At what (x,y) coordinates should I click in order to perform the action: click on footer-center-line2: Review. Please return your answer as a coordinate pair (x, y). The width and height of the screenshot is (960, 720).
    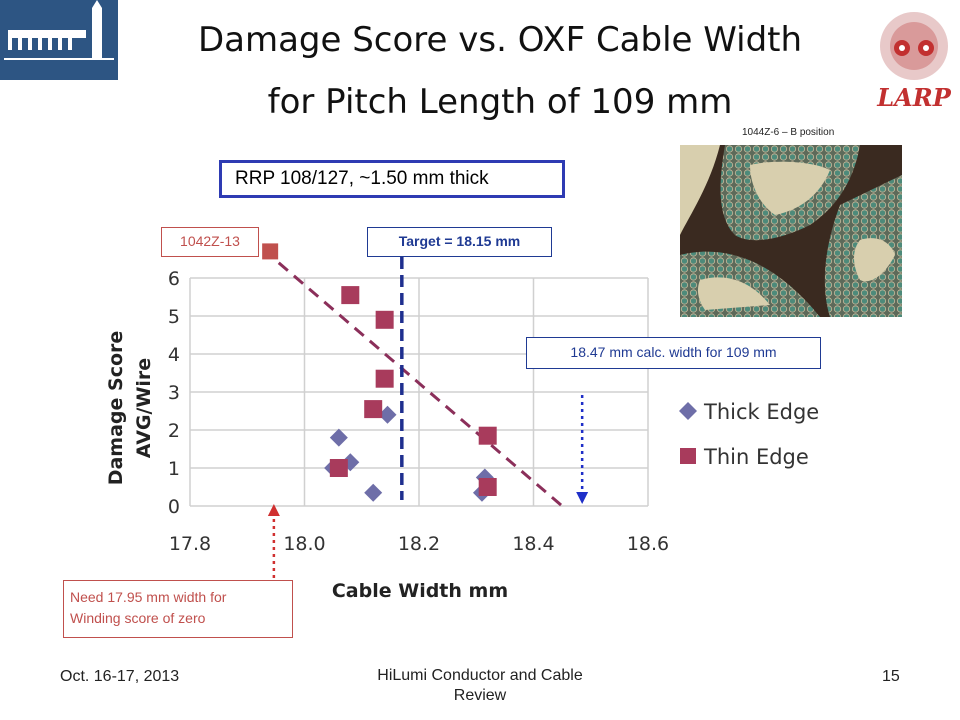
    Looking at the image, I should click on (480, 695).